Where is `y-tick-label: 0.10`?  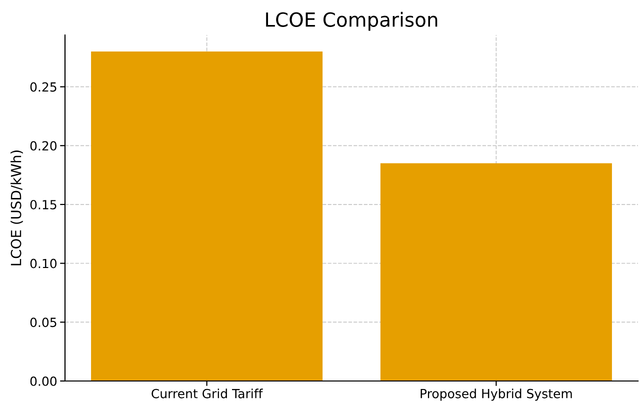 y-tick-label: 0.10 is located at coordinates (43, 263).